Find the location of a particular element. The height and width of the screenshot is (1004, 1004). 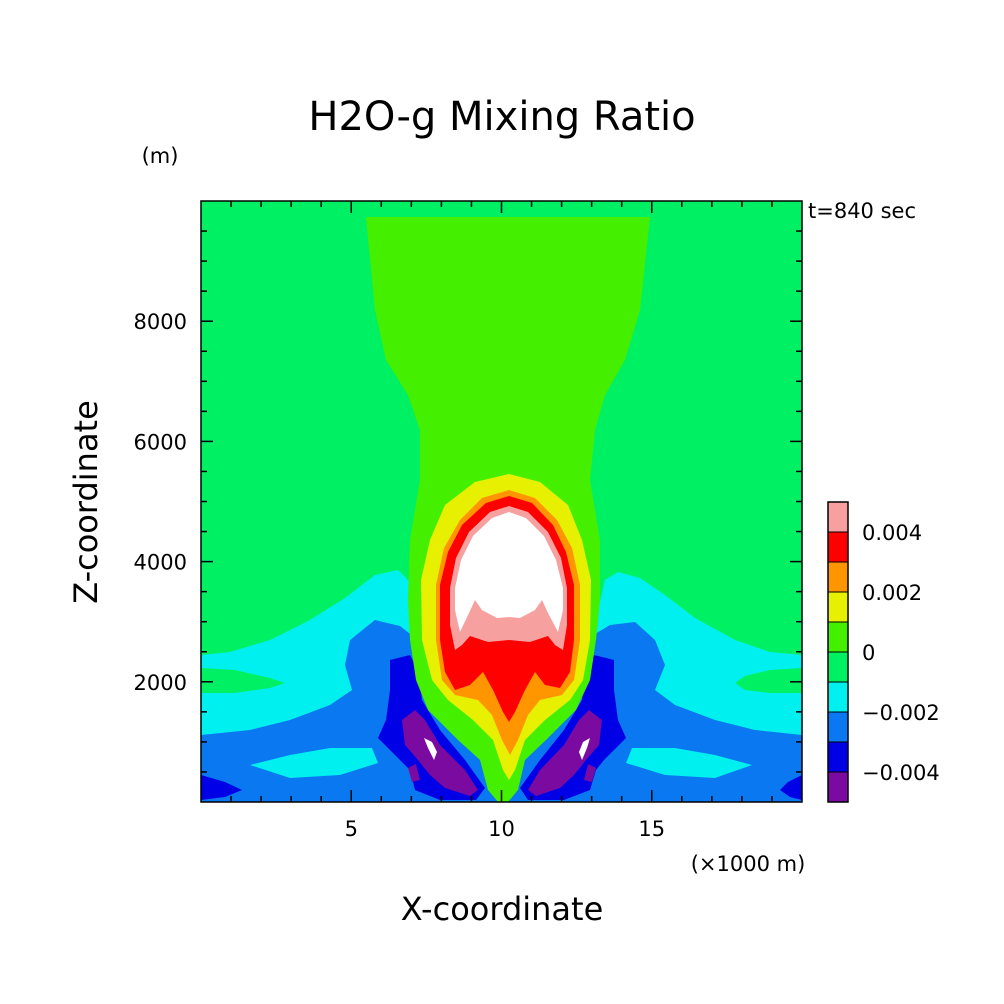

contour-green-pocket-right is located at coordinates (768, 680).